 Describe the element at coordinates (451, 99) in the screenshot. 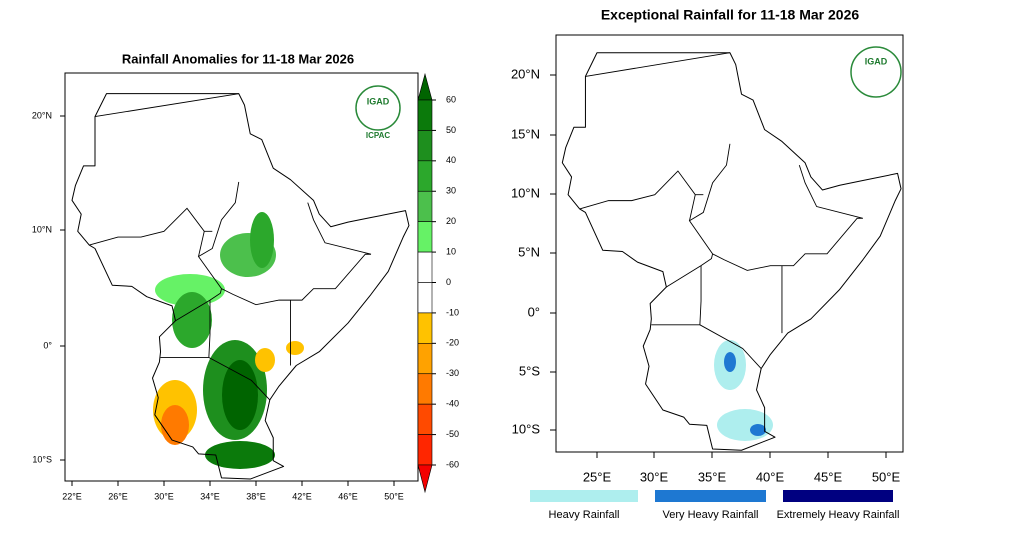

I see `colorbar-label: 60` at that location.